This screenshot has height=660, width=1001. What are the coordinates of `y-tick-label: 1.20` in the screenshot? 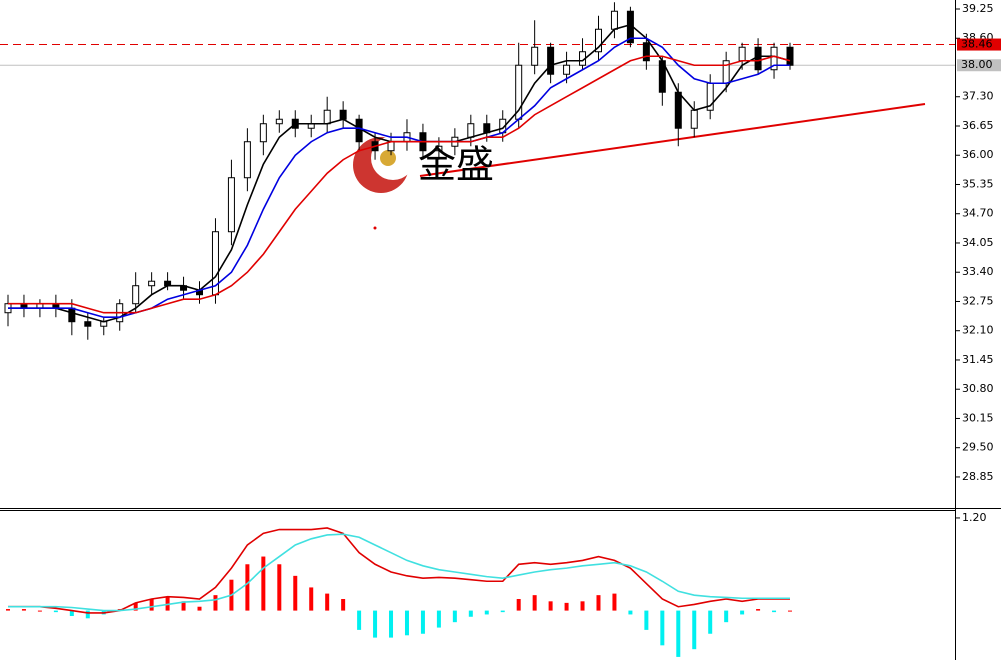 It's located at (974, 517).